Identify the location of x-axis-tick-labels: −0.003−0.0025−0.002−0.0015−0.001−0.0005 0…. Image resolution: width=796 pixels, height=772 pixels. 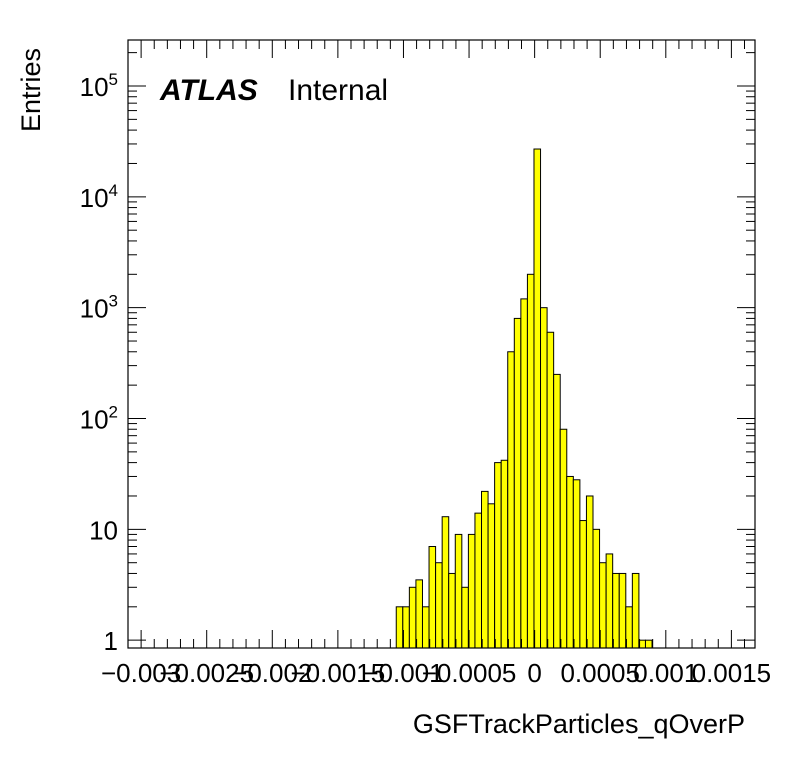
(436, 673).